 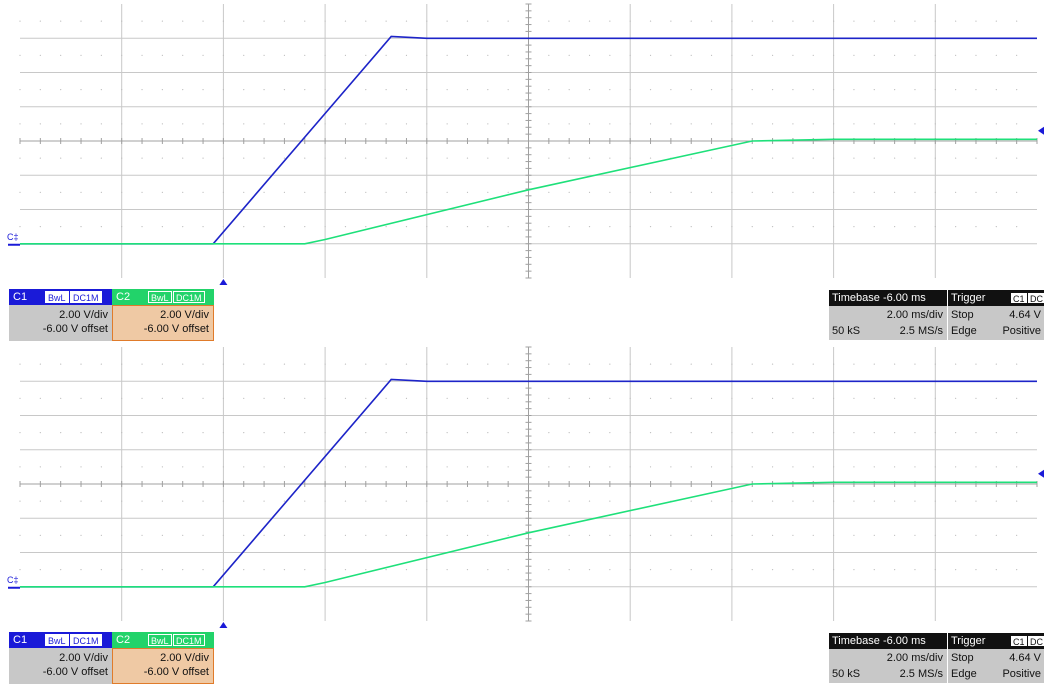 What do you see at coordinates (184, 658) in the screenshot?
I see `channel-2-volts-div: 2.00 V/div` at bounding box center [184, 658].